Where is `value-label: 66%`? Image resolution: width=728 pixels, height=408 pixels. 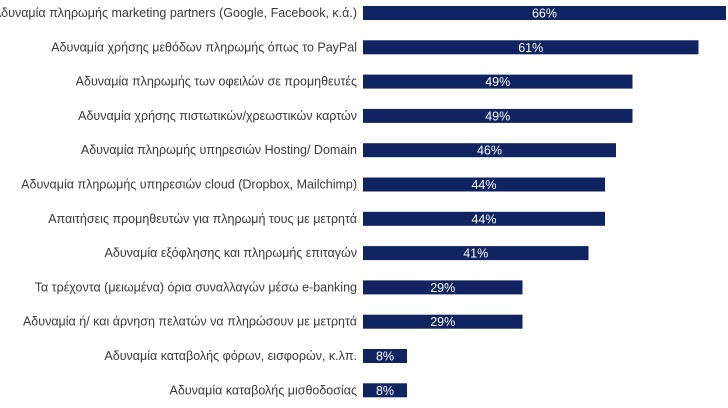
value-label: 66% is located at coordinates (544, 14).